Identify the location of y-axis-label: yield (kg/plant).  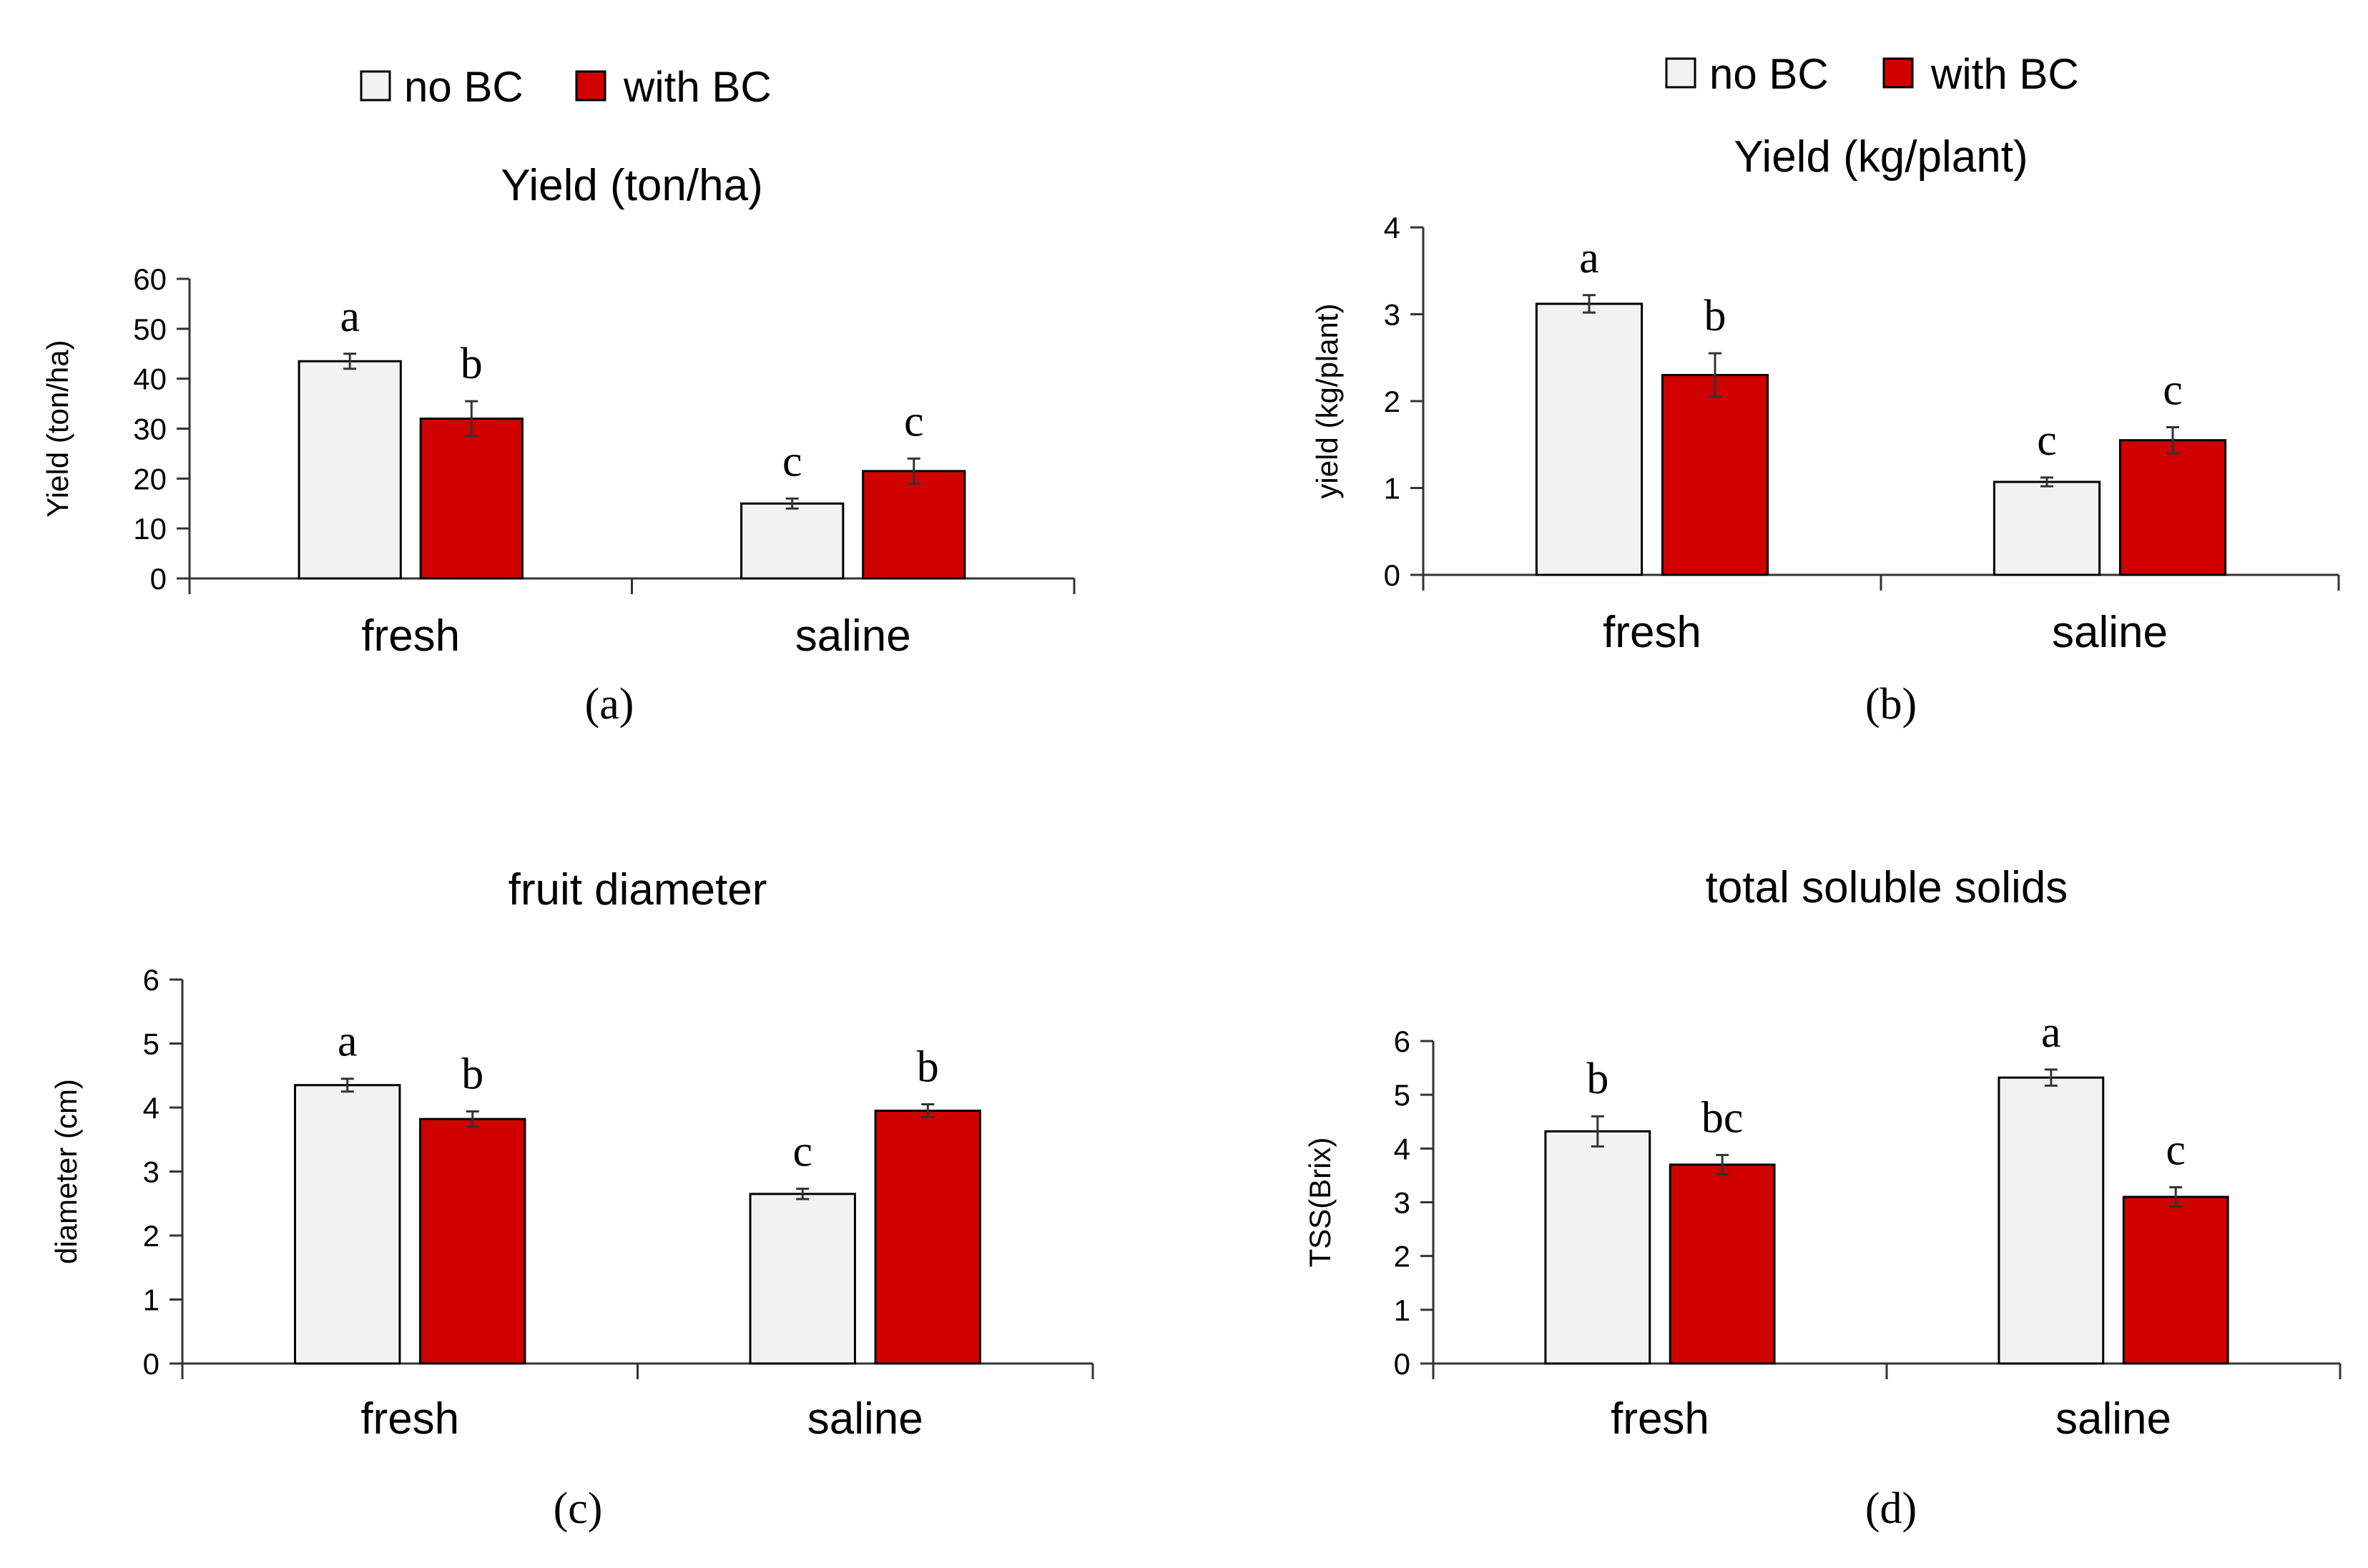
(1327, 400).